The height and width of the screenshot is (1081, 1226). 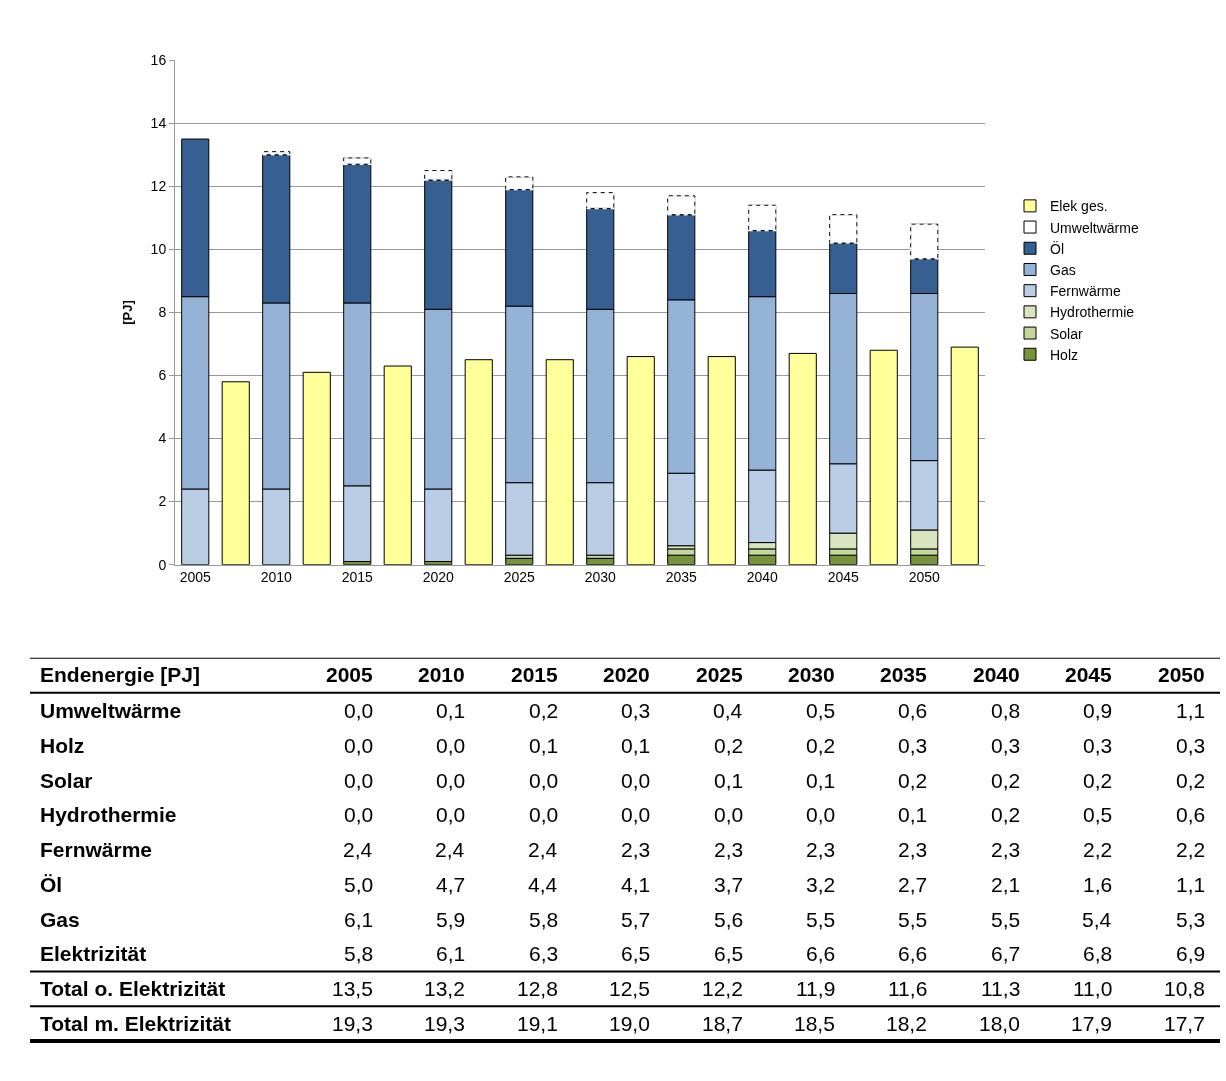 What do you see at coordinates (816, 988) in the screenshot?
I see `text: 11,9` at bounding box center [816, 988].